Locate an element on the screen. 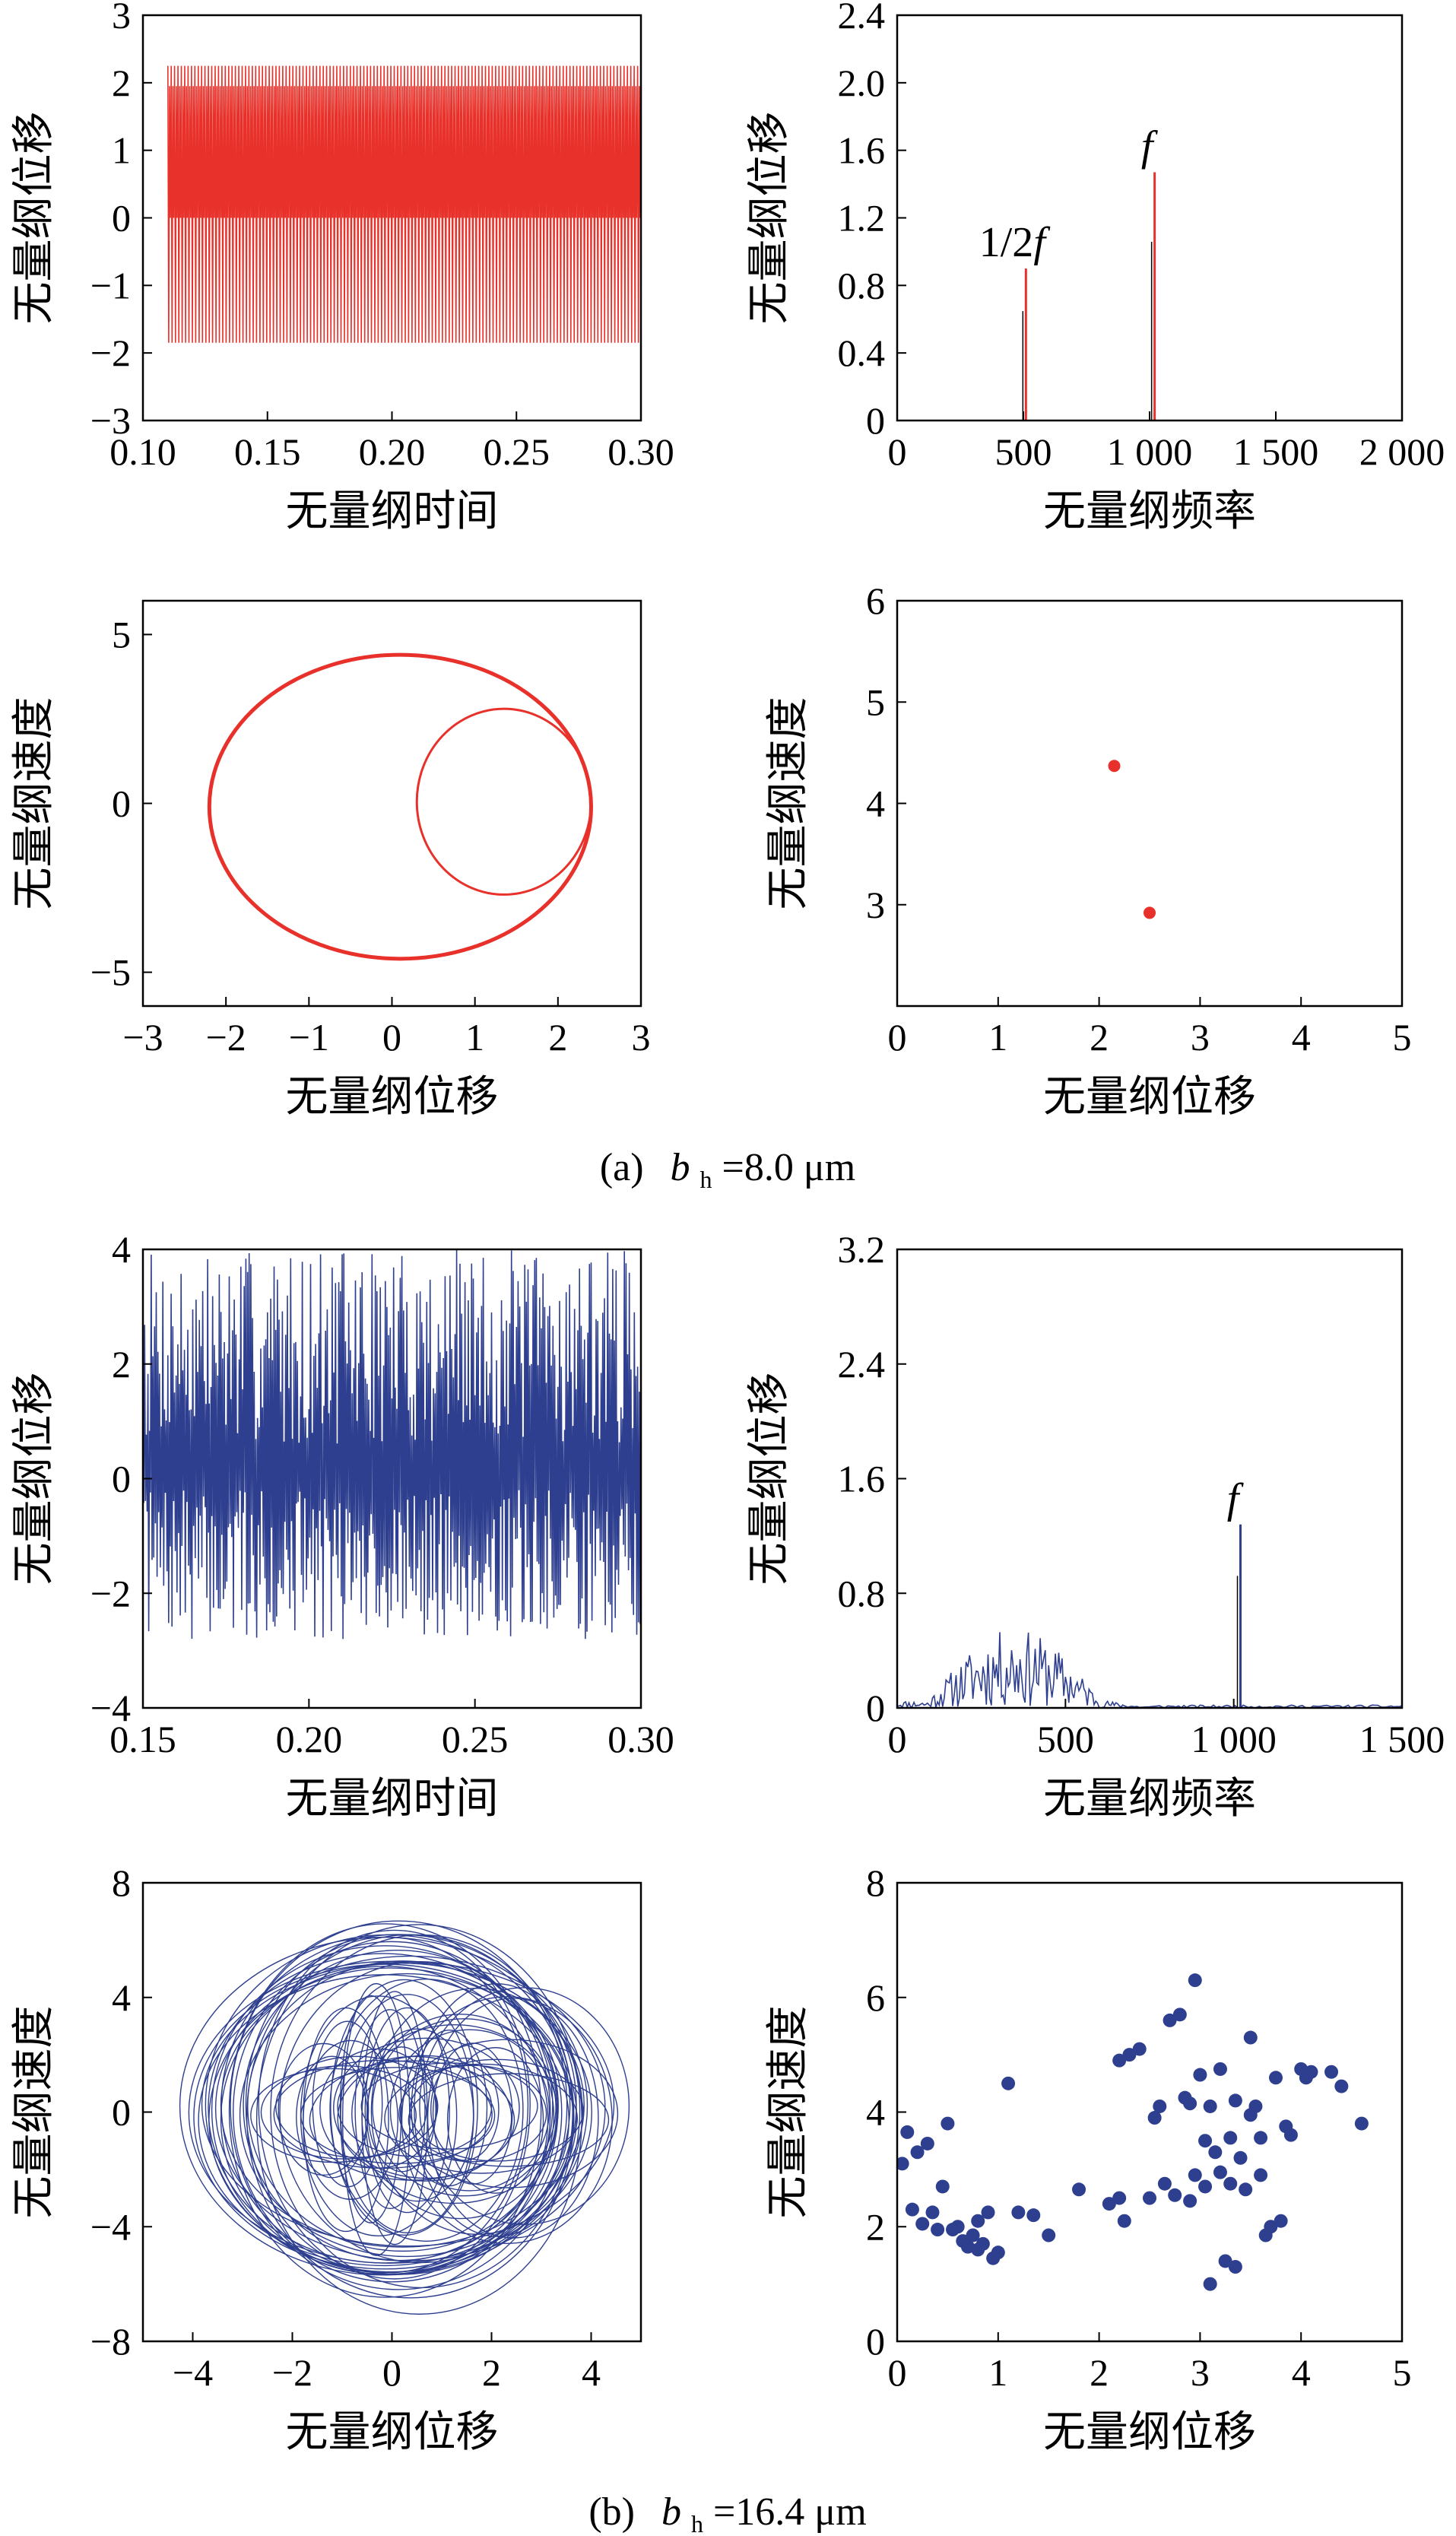 This screenshot has height=2536, width=1456. y-tick-label: 5 is located at coordinates (122, 634).